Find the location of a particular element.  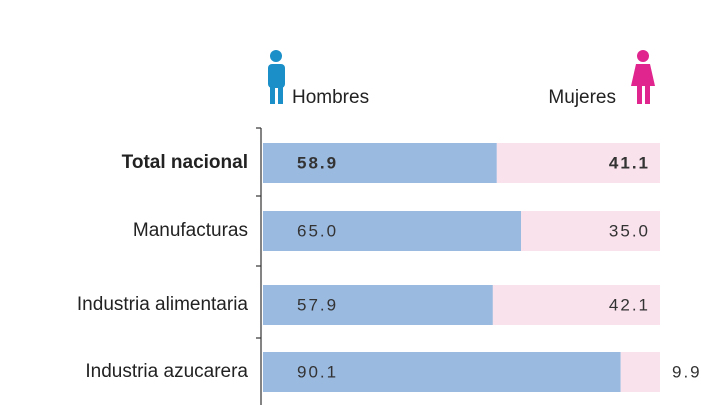

value-label: 65.0 is located at coordinates (317, 230).